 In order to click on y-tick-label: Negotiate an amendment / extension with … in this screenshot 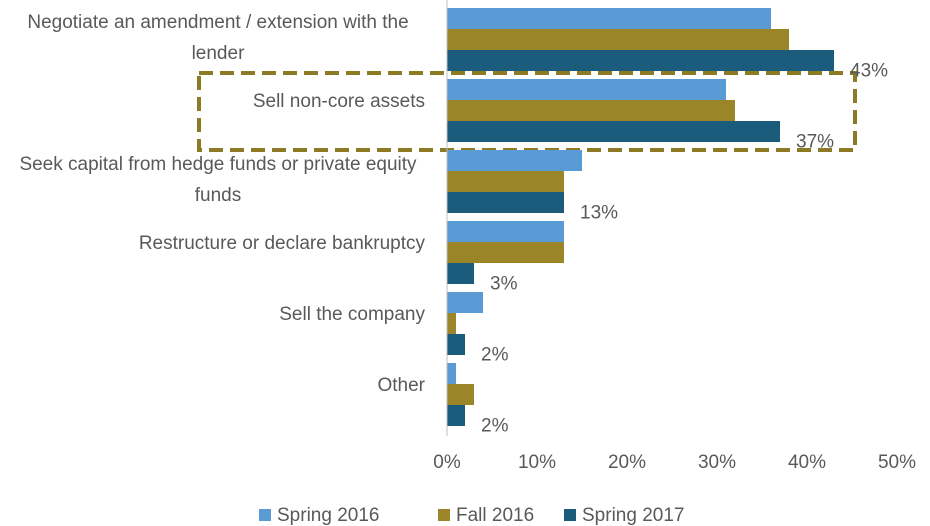, I will do `click(218, 38)`.